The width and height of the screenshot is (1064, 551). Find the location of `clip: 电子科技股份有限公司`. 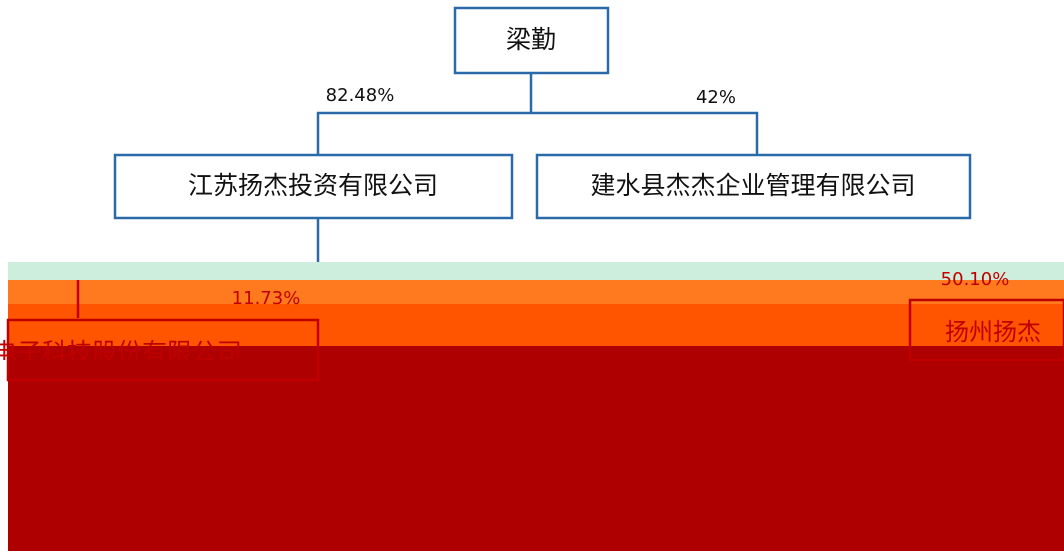

clip: 电子科技股份有限公司 is located at coordinates (121, 352).